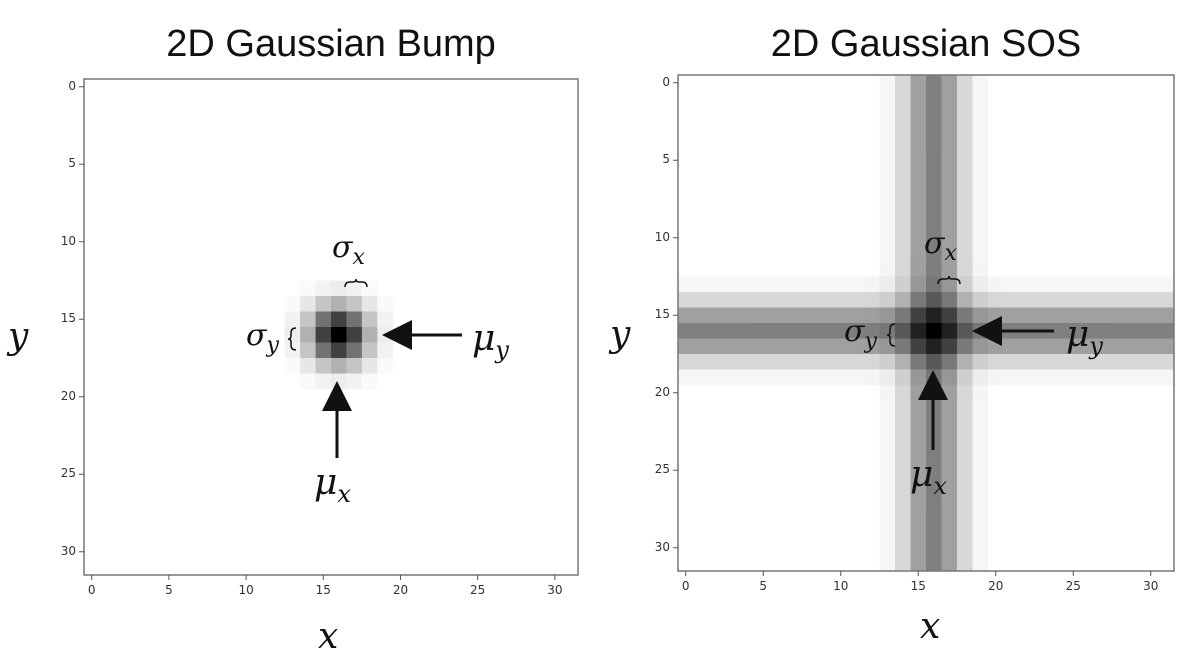  Describe the element at coordinates (870, 341) in the screenshot. I see `sigma-y-subscript: y` at that location.